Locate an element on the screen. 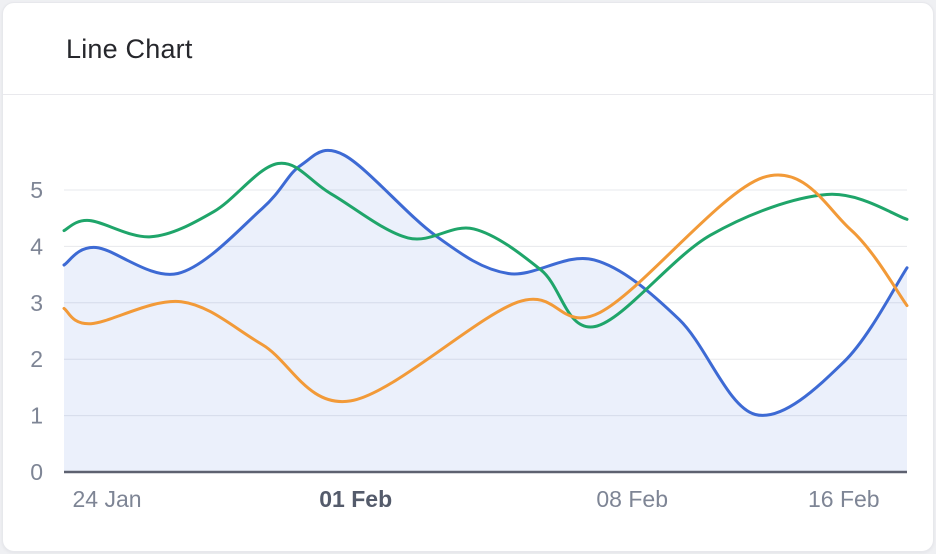 Image resolution: width=936 pixels, height=554 pixels. x-tick-label-2: 08 Feb is located at coordinates (632, 499).